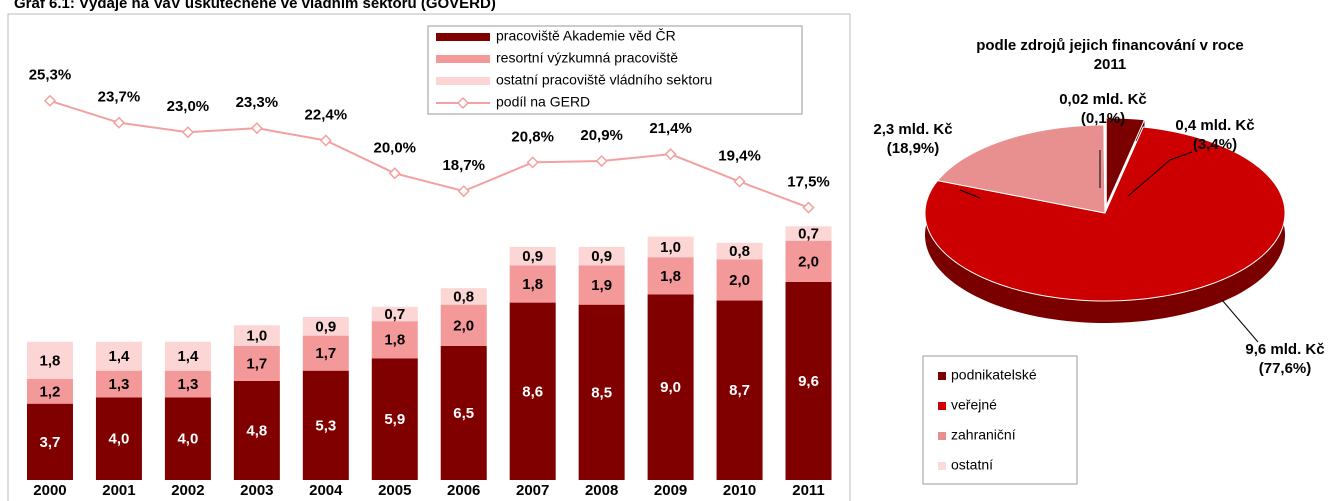 This screenshot has width=1340, height=501. What do you see at coordinates (972, 465) in the screenshot?
I see `legend-label: ostatní` at bounding box center [972, 465].